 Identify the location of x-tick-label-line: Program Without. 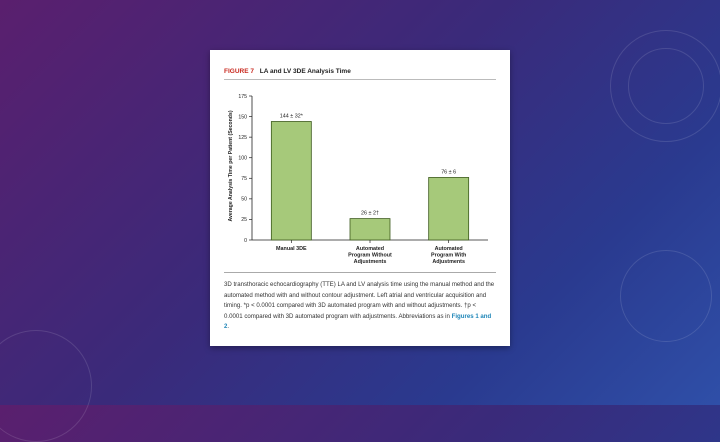
(370, 255).